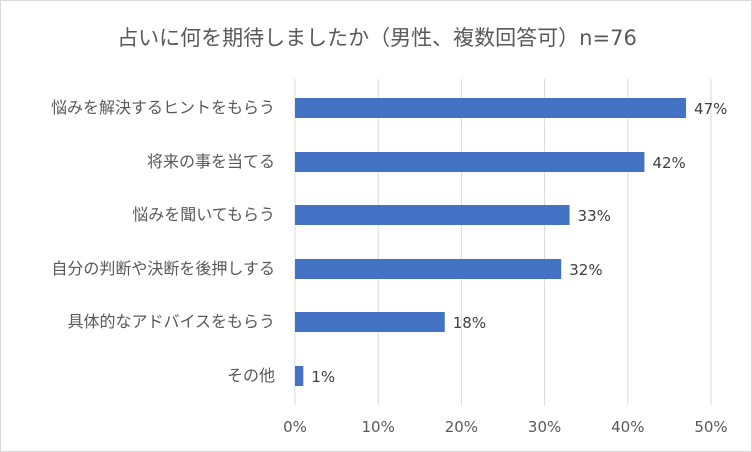 Image resolution: width=752 pixels, height=452 pixels. I want to click on data-label: 18%, so click(469, 323).